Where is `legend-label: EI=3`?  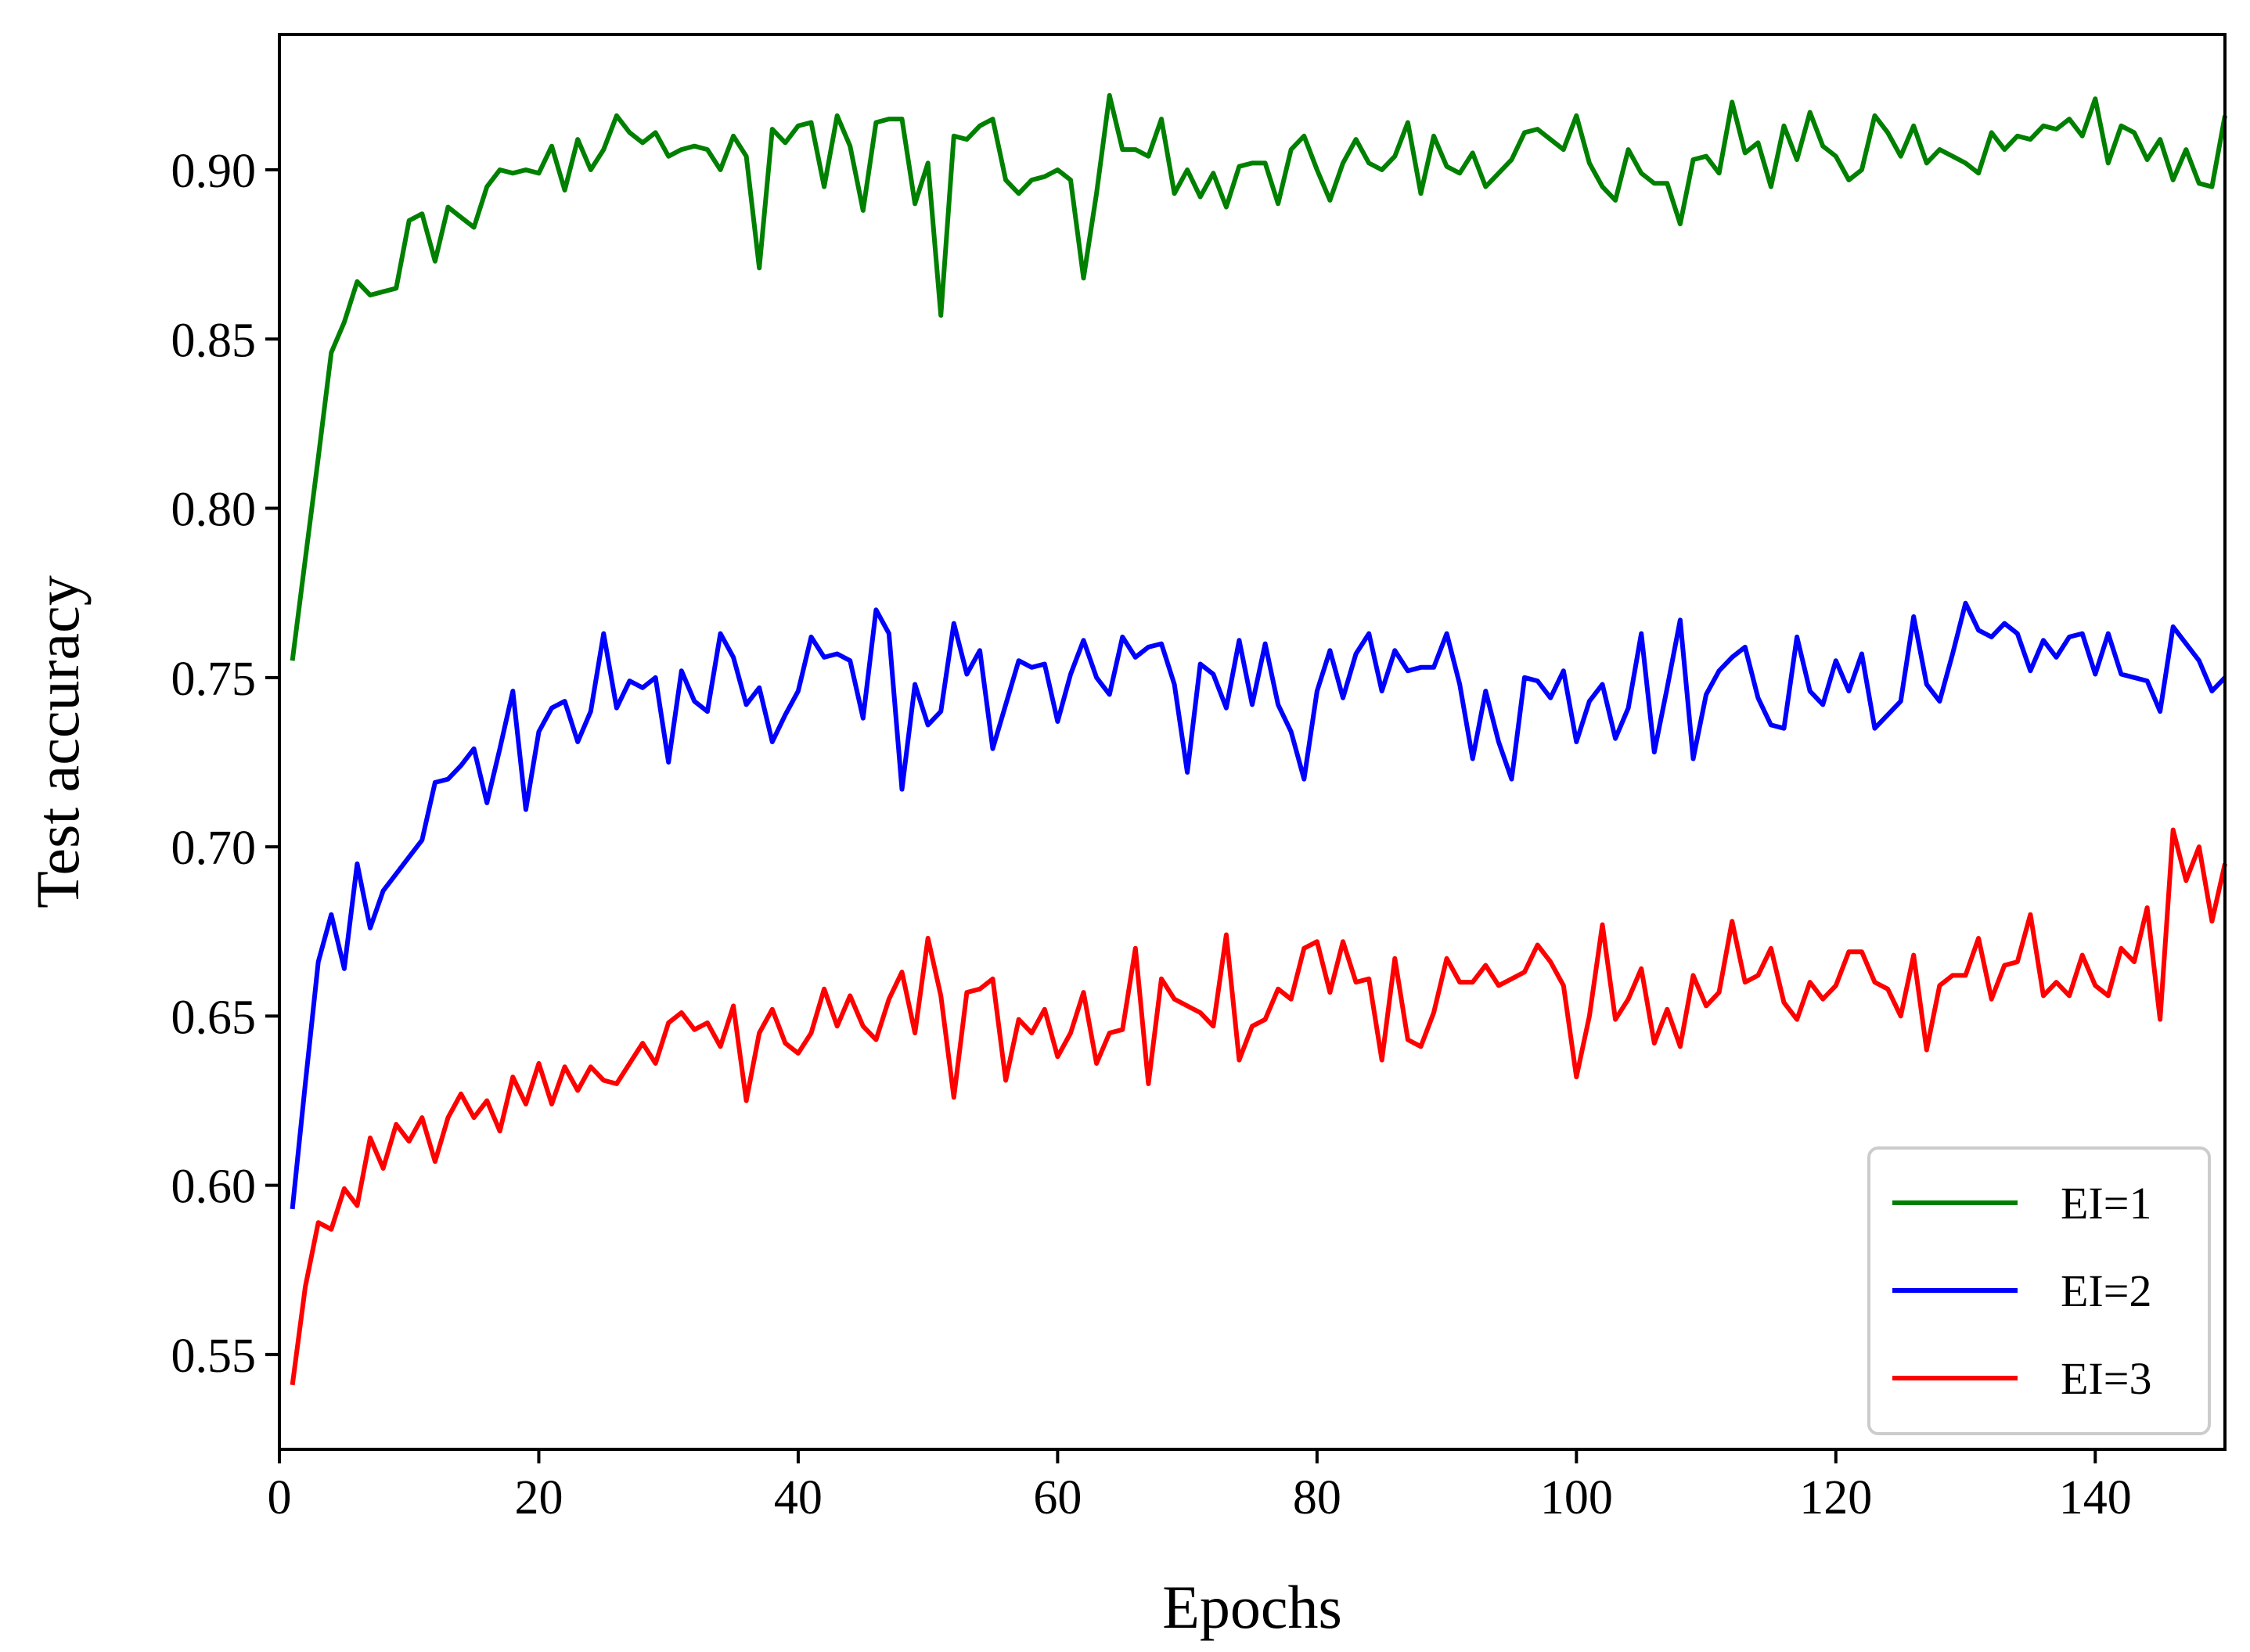
legend-label: EI=3 is located at coordinates (2106, 1378).